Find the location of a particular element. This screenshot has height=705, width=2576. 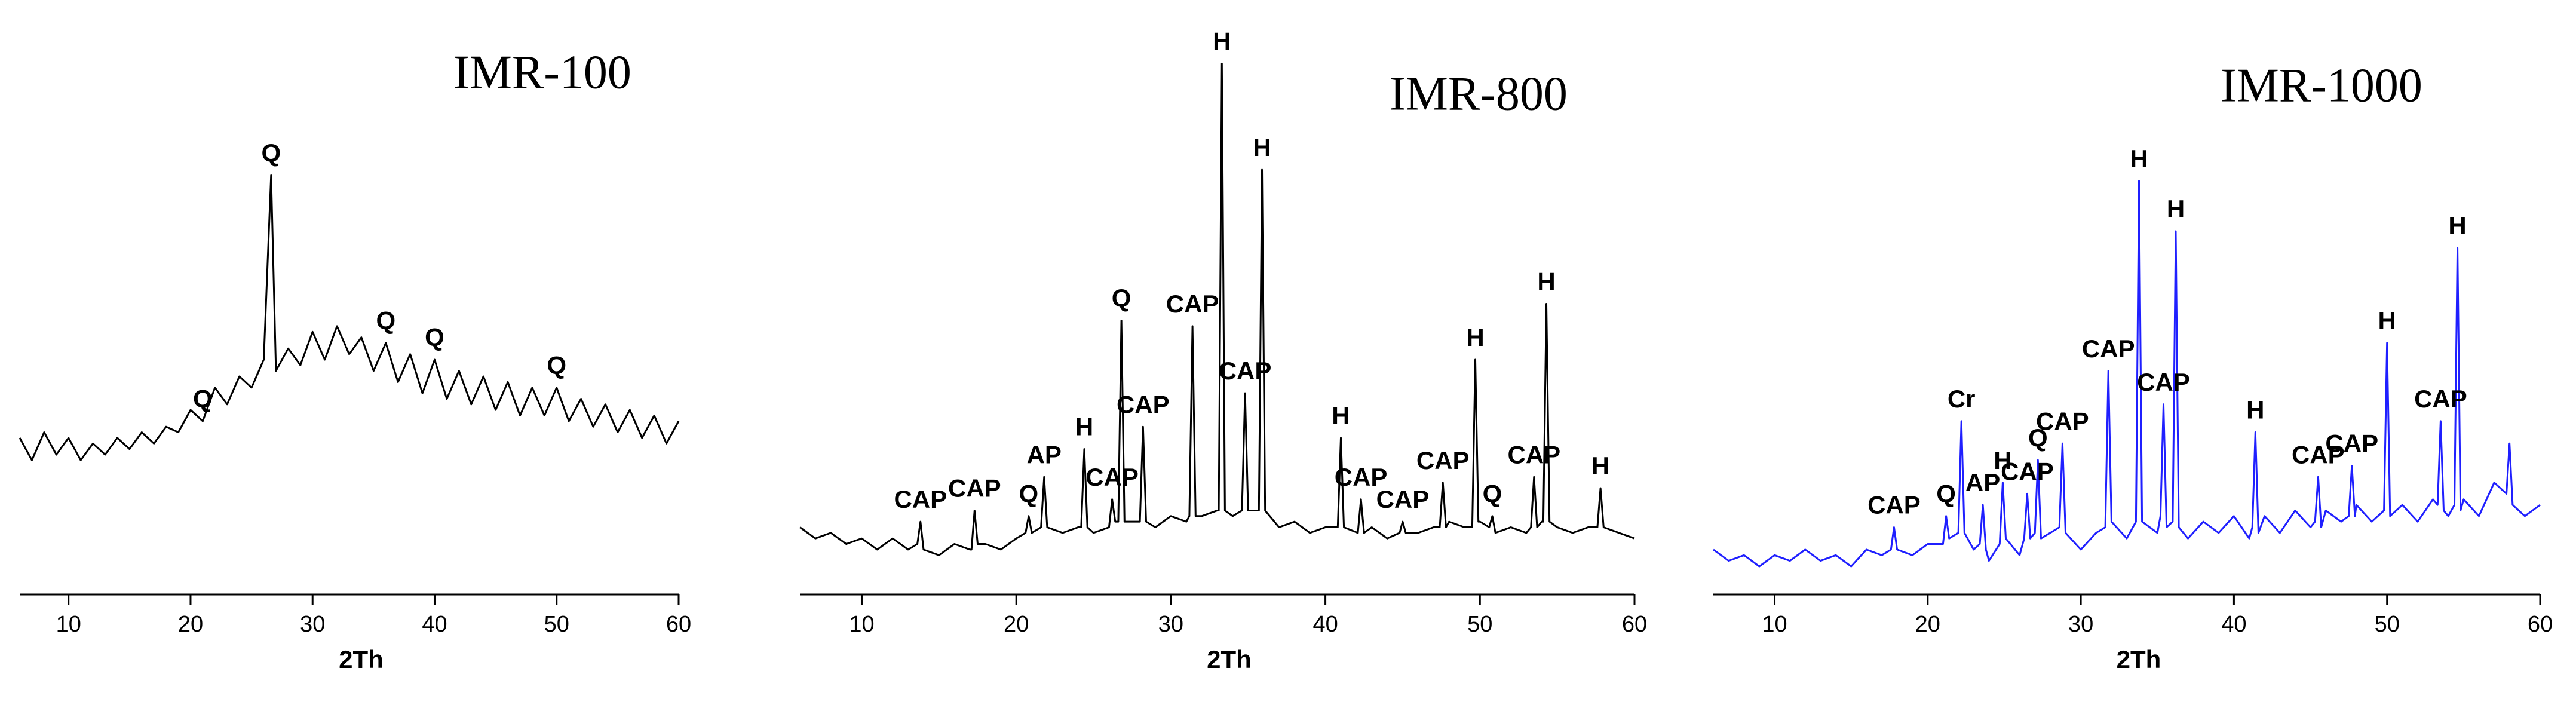

chart-title: IMR-800 is located at coordinates (1479, 94).